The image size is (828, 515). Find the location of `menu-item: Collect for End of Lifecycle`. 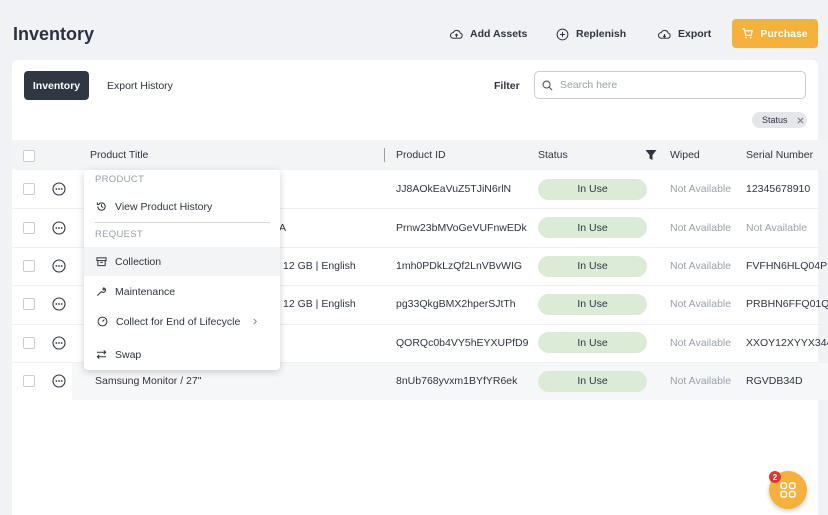

menu-item: Collect for End of Lifecycle is located at coordinates (182, 321).